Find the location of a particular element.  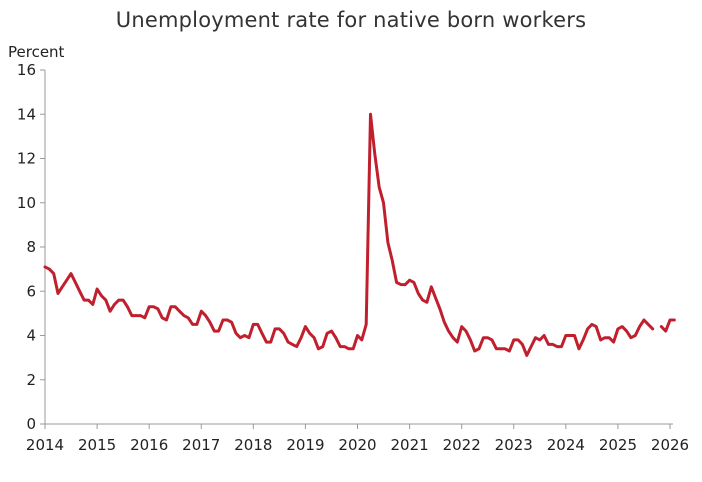

x-tick-label: 2024 is located at coordinates (566, 445).